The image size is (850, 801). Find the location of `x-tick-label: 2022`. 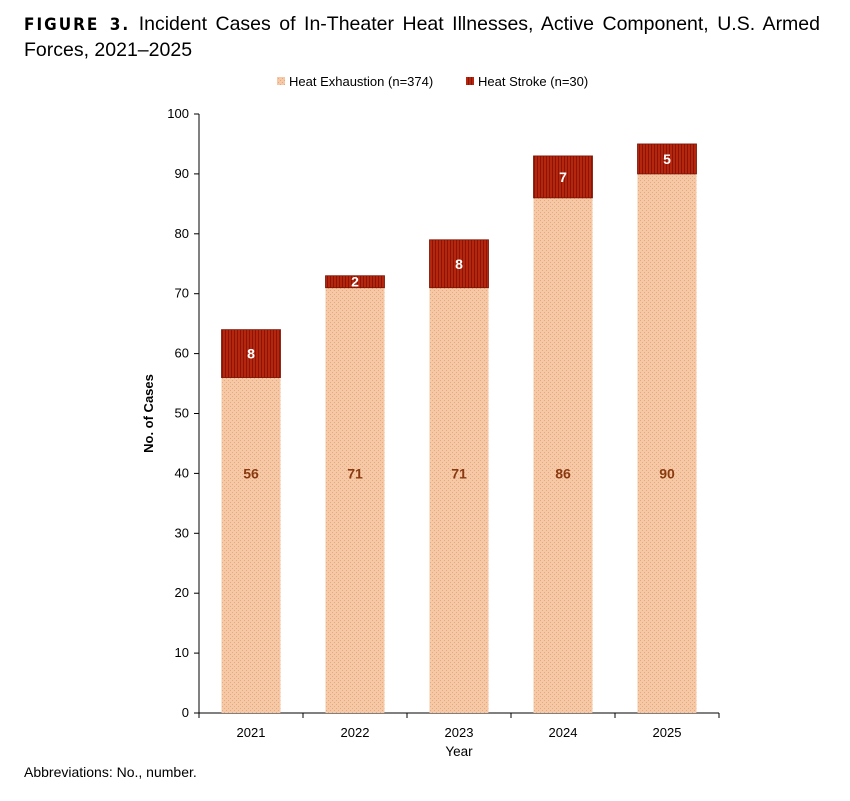

x-tick-label: 2022 is located at coordinates (355, 732).